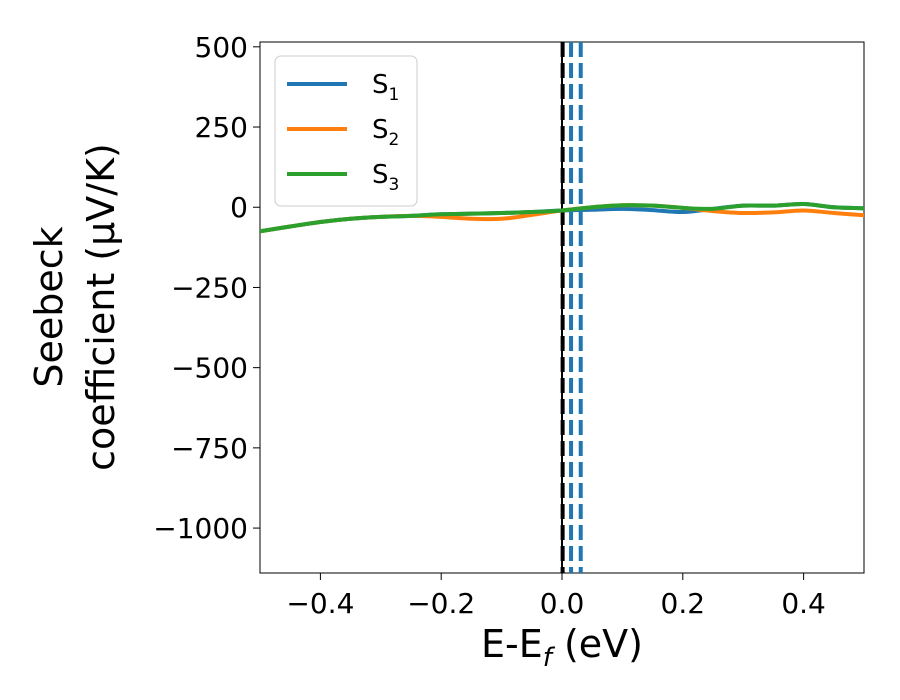 The height and width of the screenshot is (700, 900). I want to click on y-axis-label-line1: Seebeck, so click(49, 306).